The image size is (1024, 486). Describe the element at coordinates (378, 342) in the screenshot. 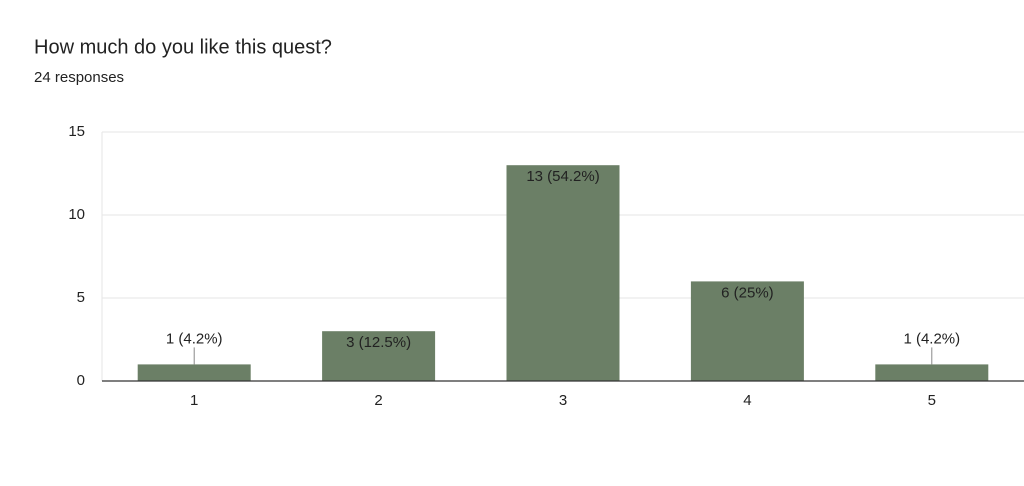

I see `data-label: 3 (12.5%)` at that location.